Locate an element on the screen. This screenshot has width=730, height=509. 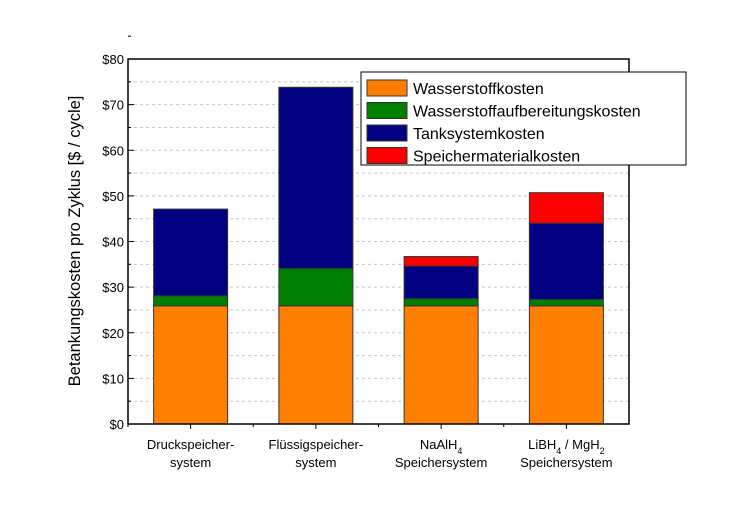
legend-label: Wasserstoffaufbereitungskosten is located at coordinates (527, 112).